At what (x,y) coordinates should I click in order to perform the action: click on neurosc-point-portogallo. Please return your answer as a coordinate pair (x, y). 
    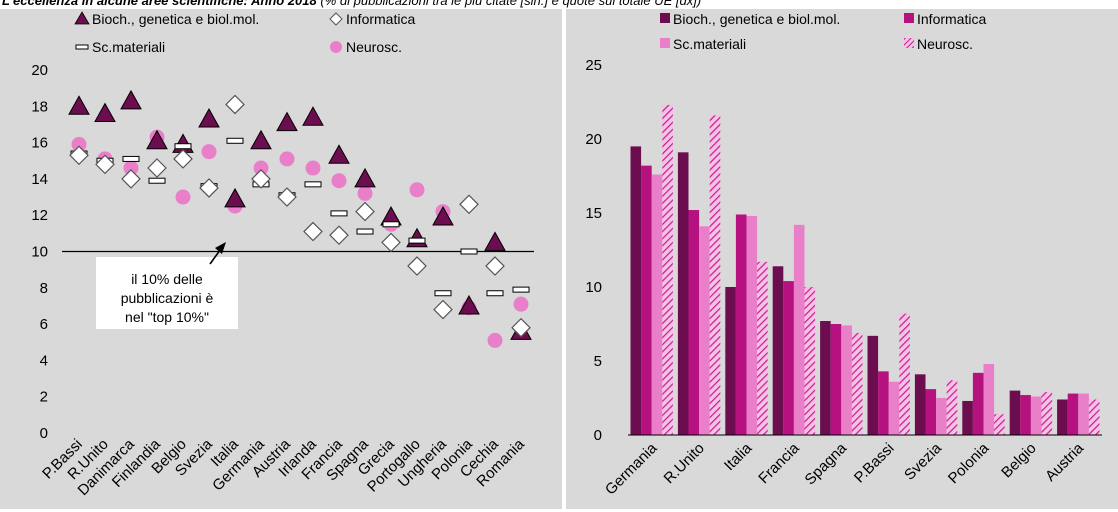
    Looking at the image, I should click on (417, 190).